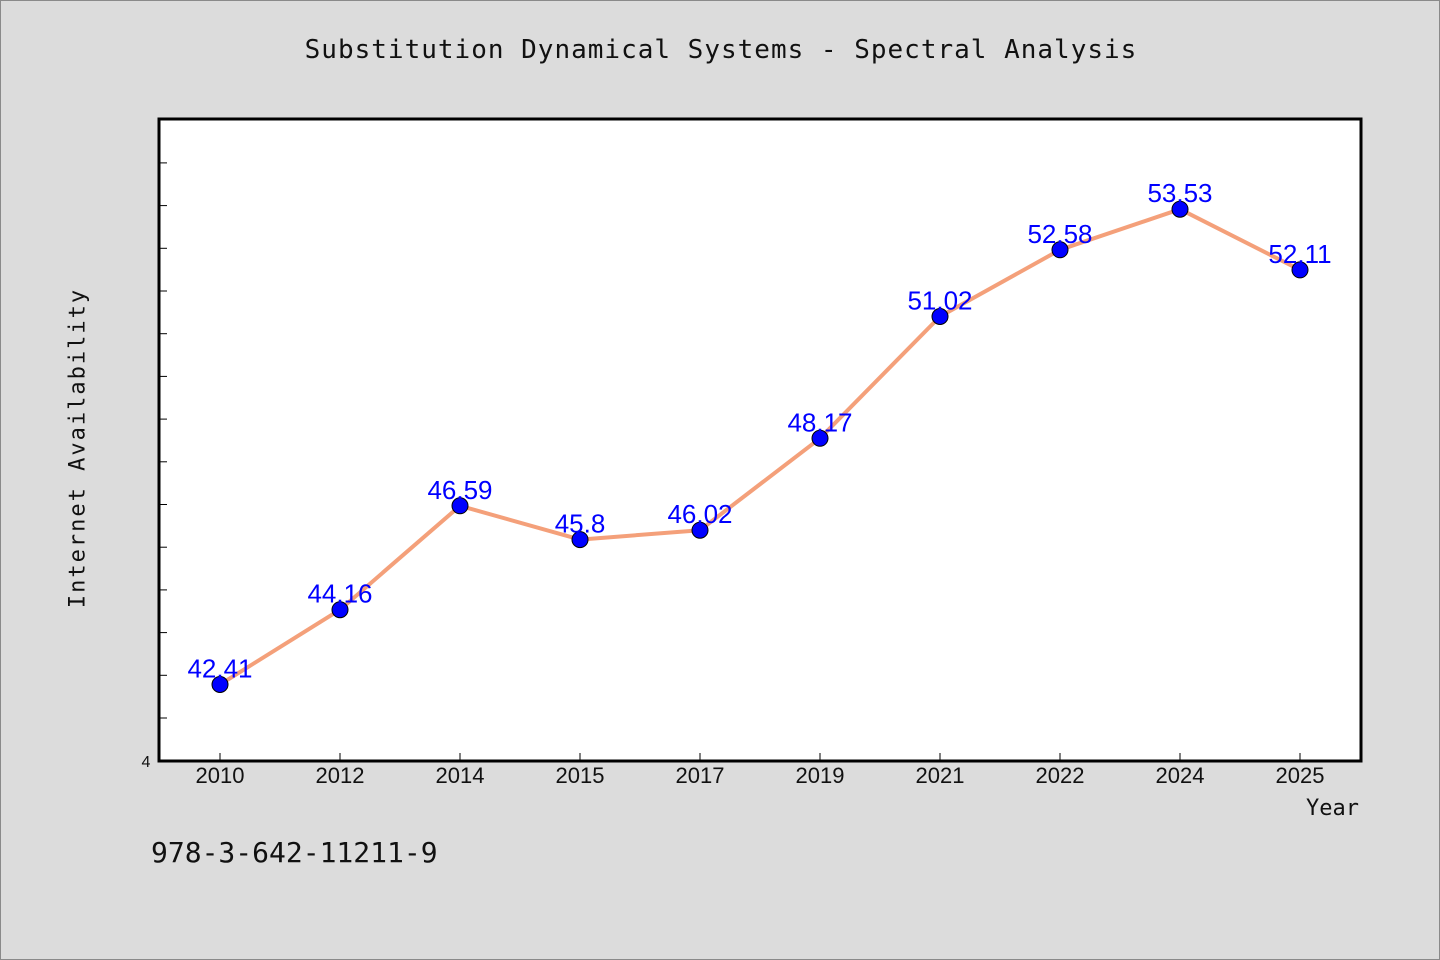  What do you see at coordinates (940, 775) in the screenshot?
I see `x-tick-label: 2021` at bounding box center [940, 775].